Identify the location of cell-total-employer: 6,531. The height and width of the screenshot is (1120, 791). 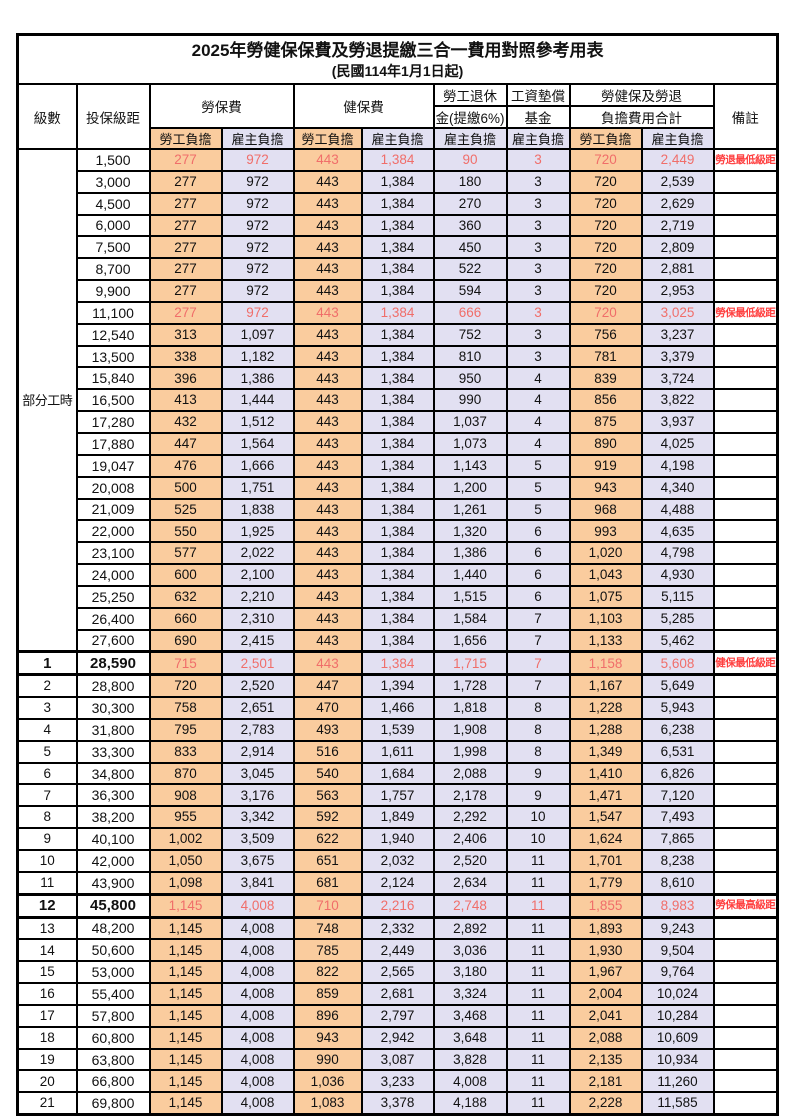
(677, 751).